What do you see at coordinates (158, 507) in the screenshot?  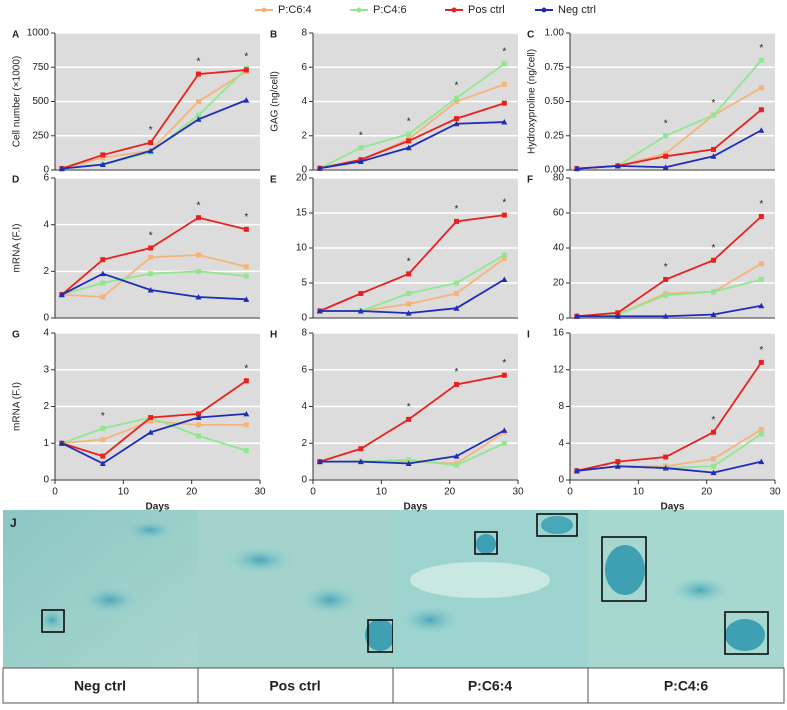 I see `x-axis-label: Days` at bounding box center [158, 507].